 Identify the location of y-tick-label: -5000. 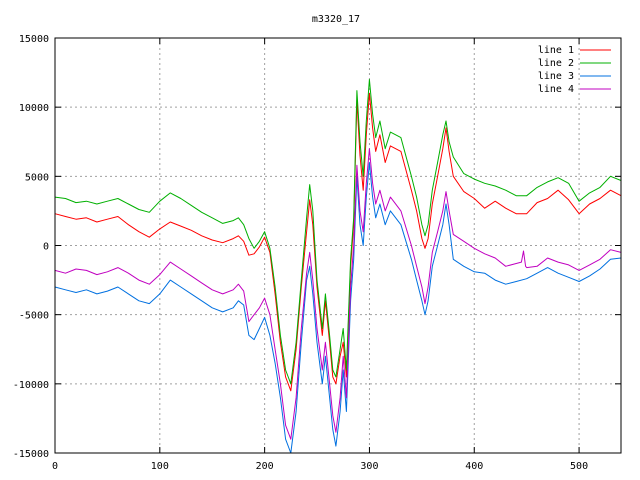
(34, 316).